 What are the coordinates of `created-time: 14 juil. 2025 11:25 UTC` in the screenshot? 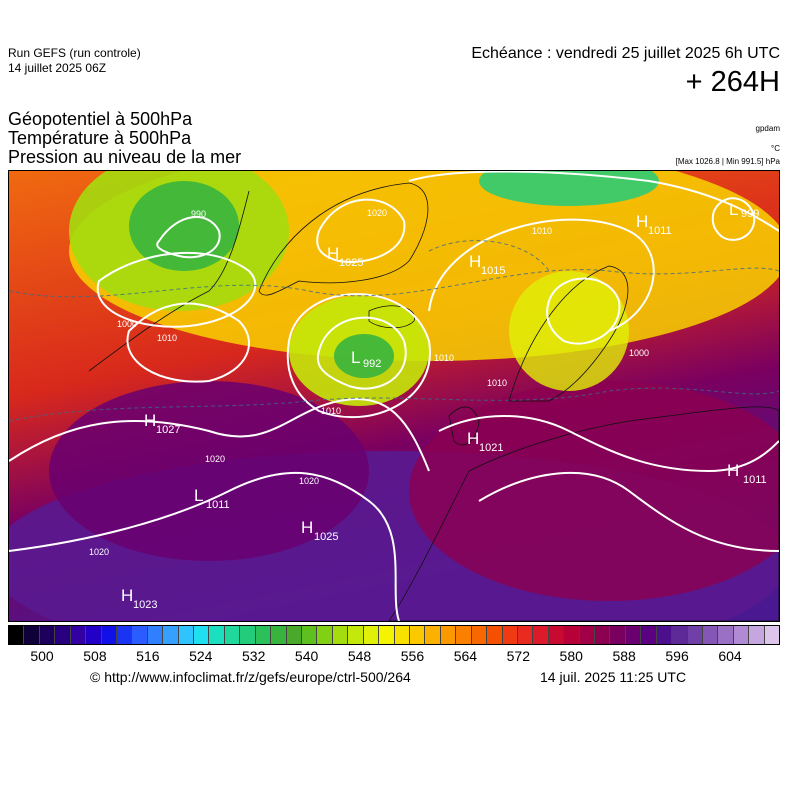 It's located at (613, 677).